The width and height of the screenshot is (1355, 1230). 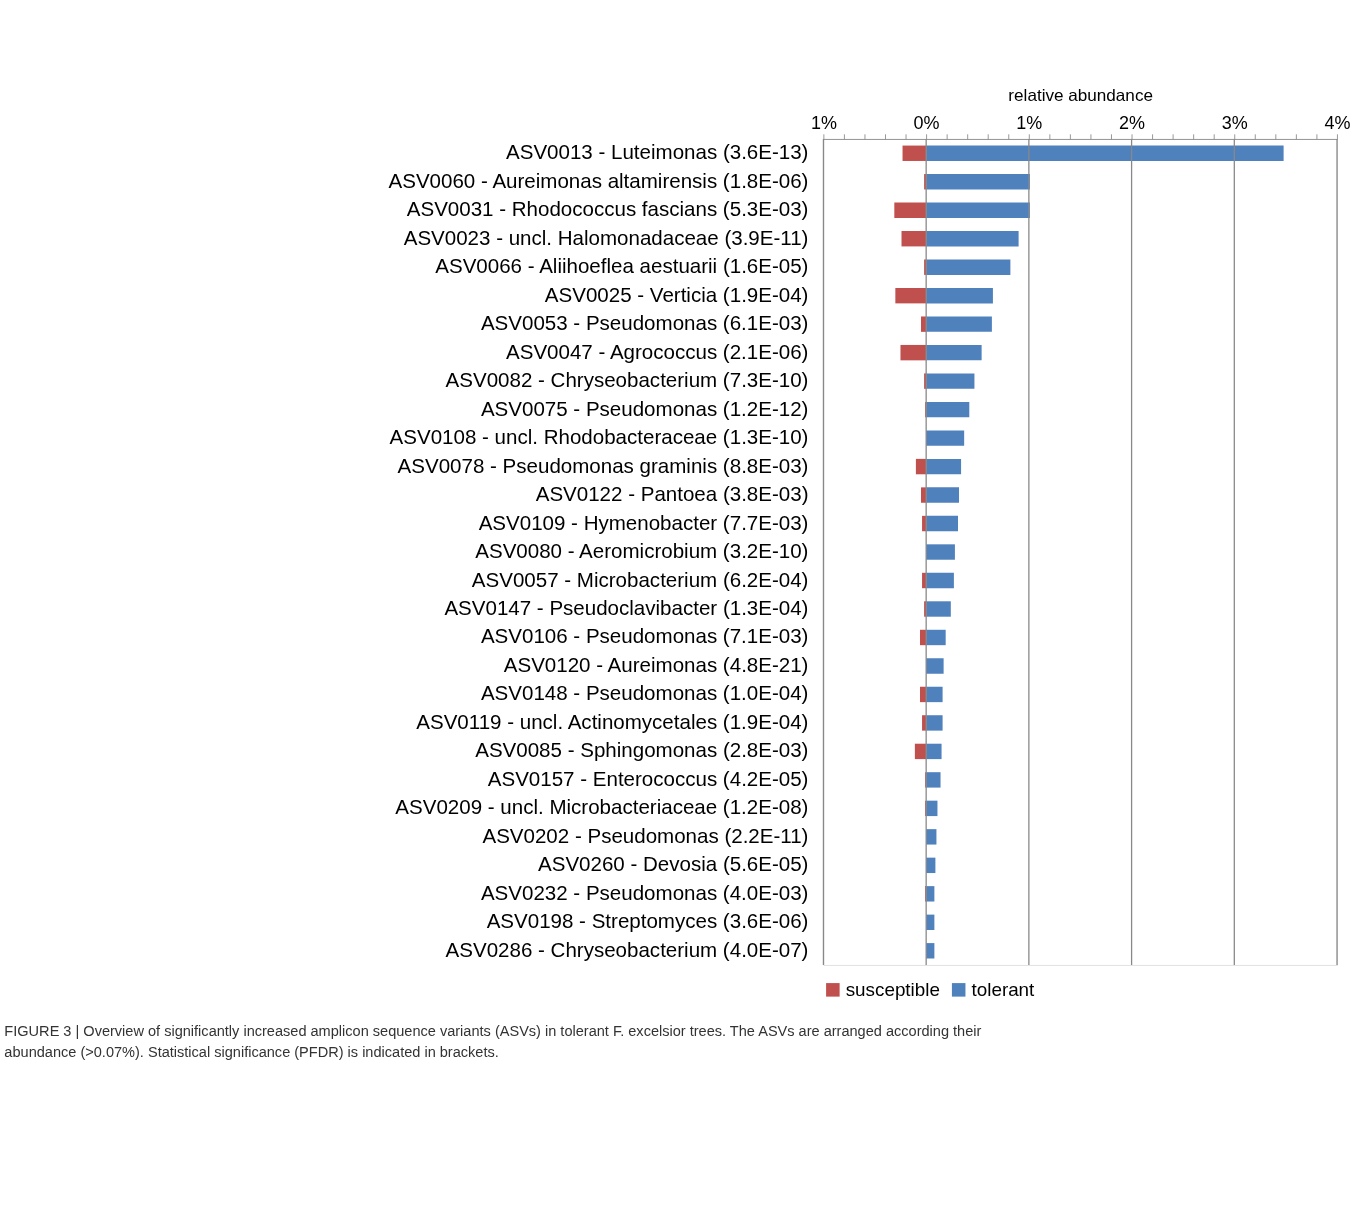 What do you see at coordinates (657, 351) in the screenshot?
I see `y-tick-label: ASV0047 - Agrococcus (2.1E-06)` at bounding box center [657, 351].